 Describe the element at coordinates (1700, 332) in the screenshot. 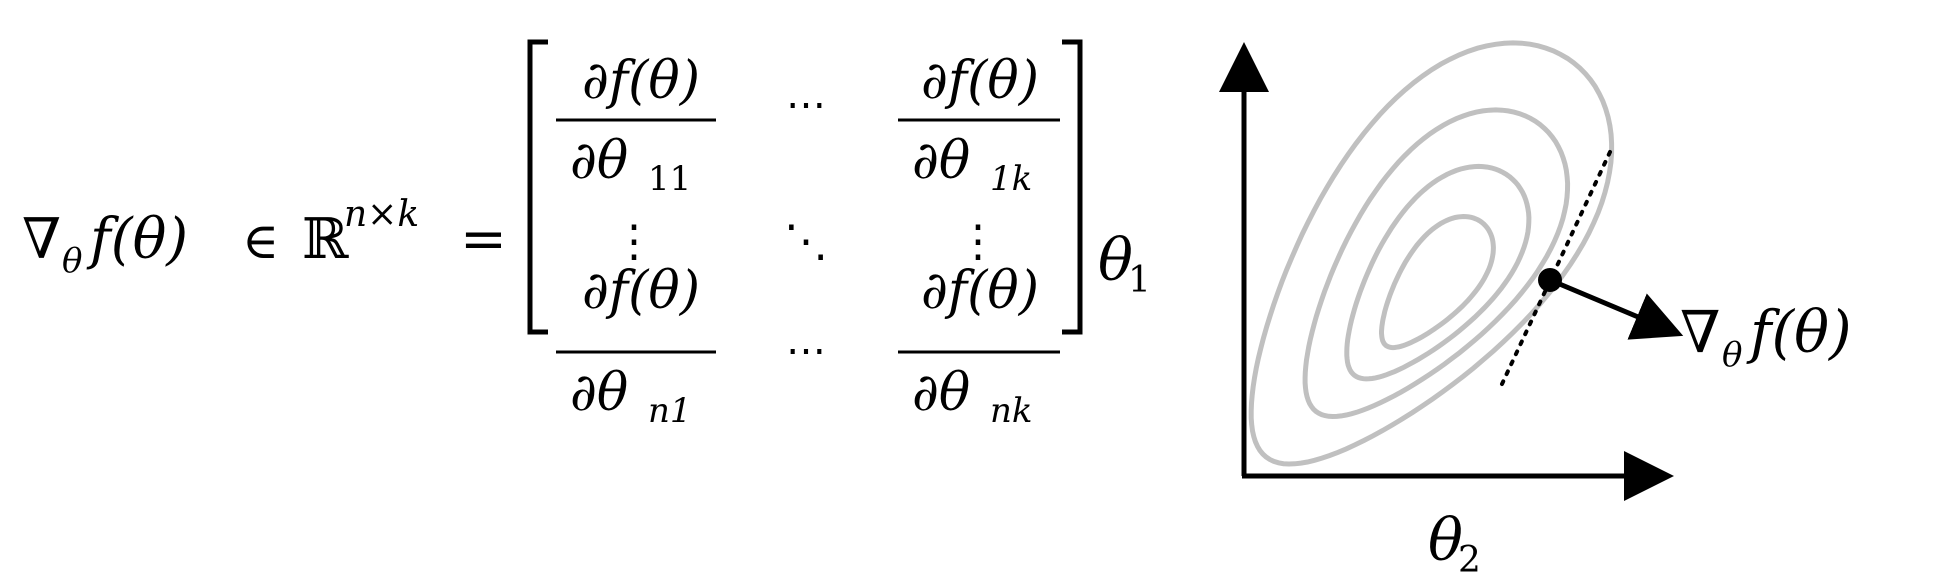

I see `gradient-nabla: ∇` at that location.